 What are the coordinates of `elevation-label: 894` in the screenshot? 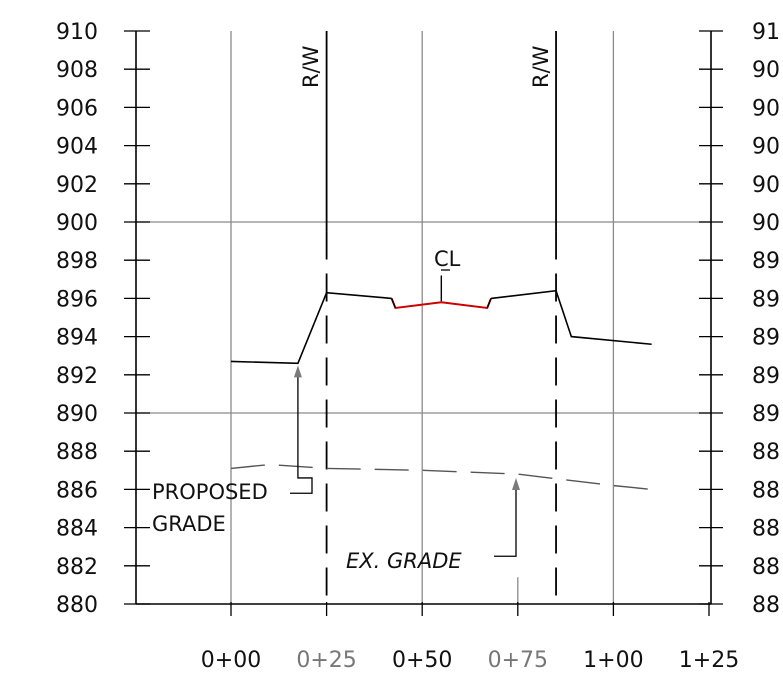 It's located at (77, 338).